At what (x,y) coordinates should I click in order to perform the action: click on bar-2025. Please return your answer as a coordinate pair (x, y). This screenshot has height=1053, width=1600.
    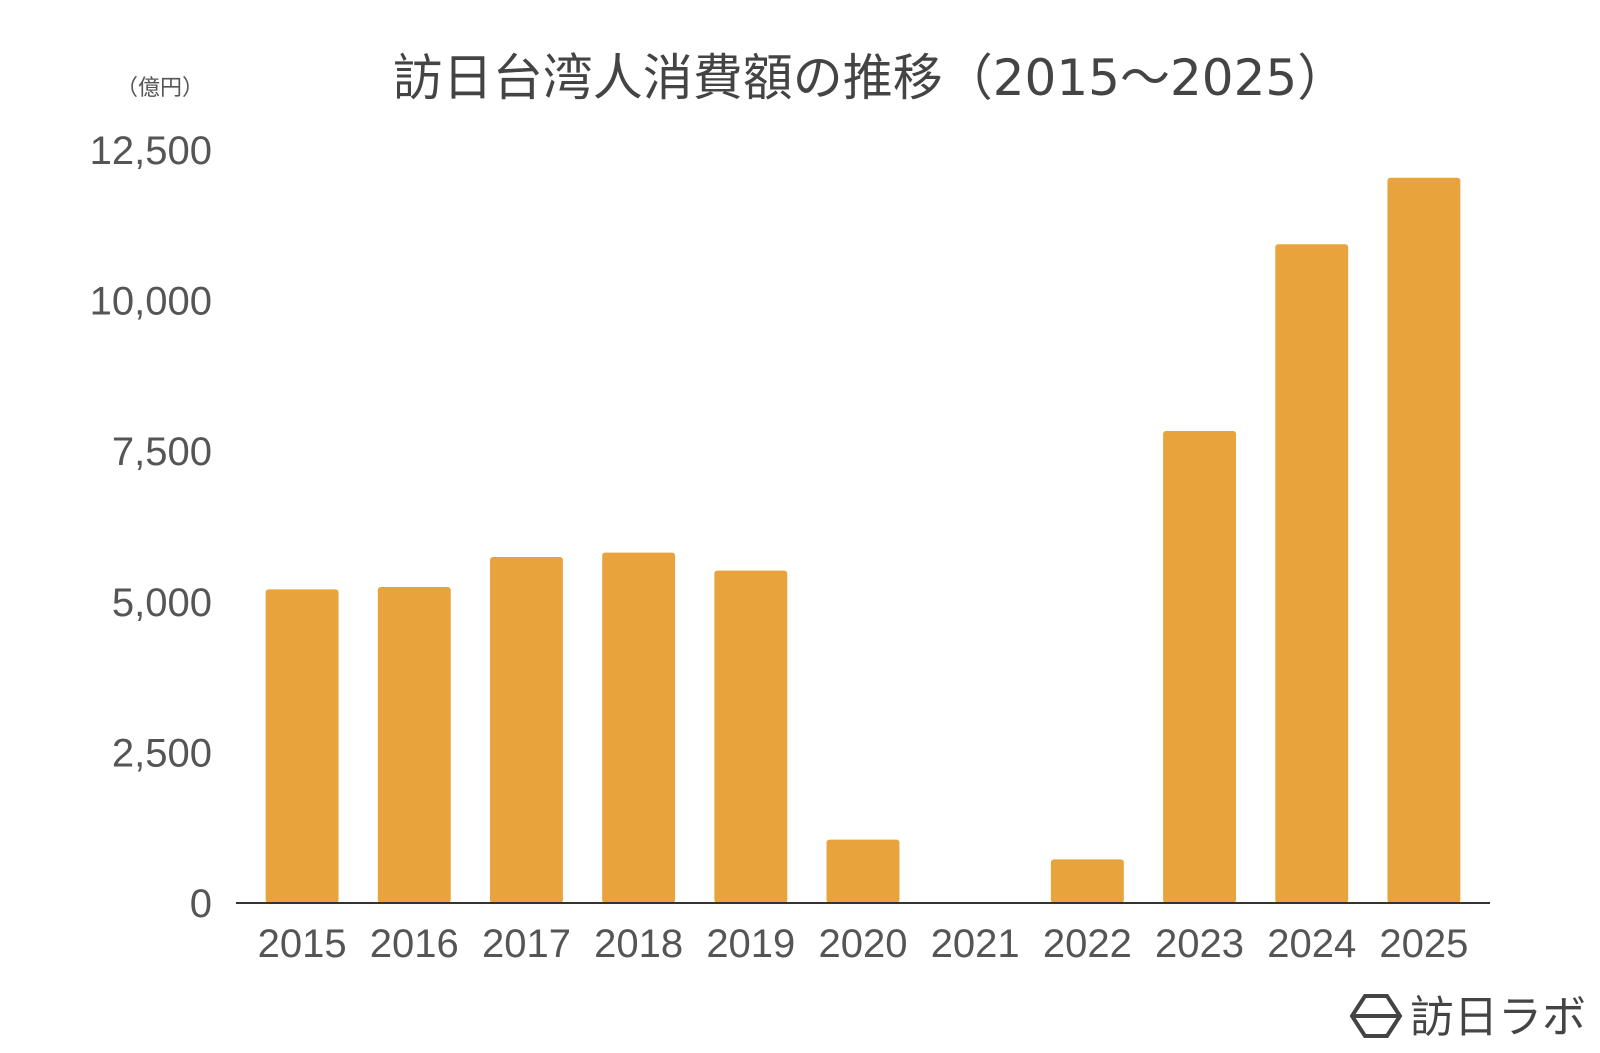
    Looking at the image, I should click on (1424, 540).